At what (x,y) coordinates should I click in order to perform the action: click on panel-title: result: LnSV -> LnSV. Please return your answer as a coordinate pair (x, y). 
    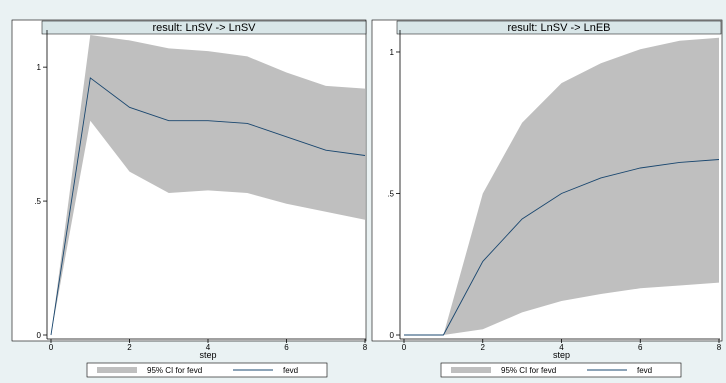
    Looking at the image, I should click on (204, 28).